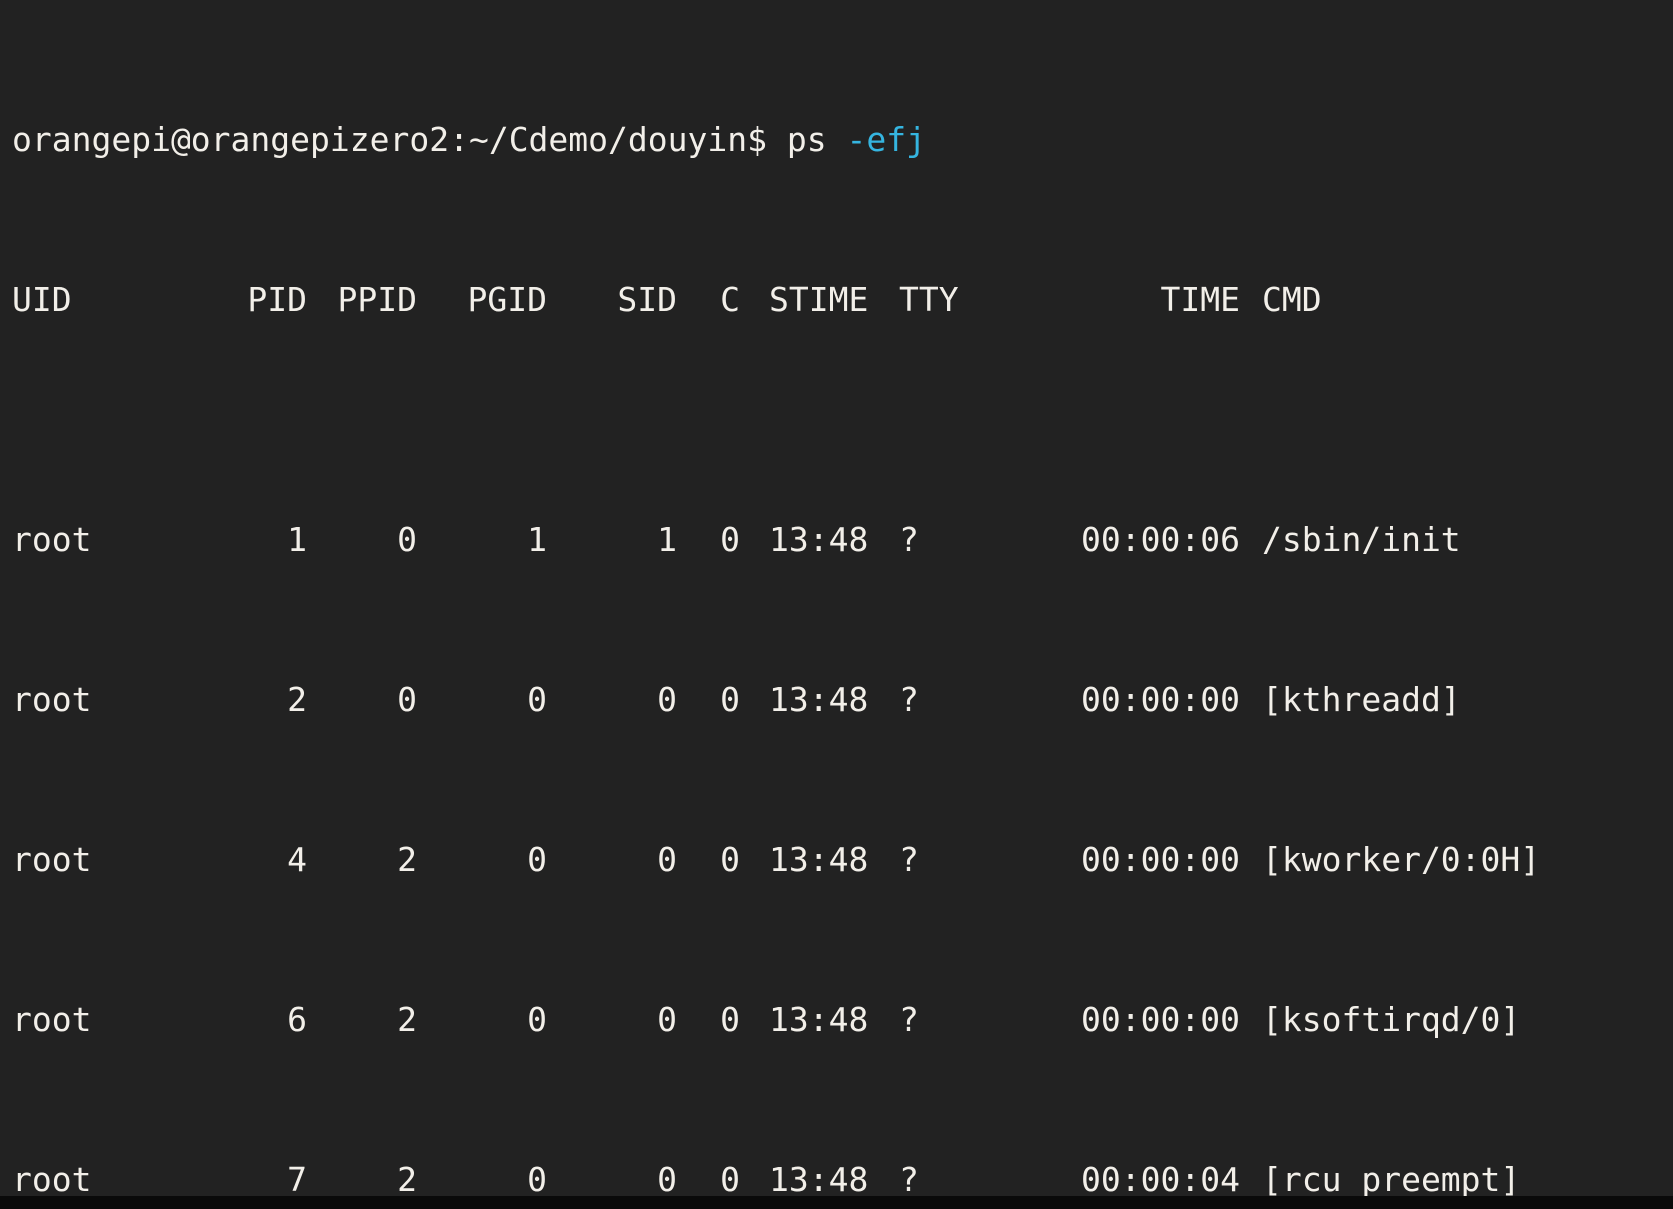 The image size is (1673, 1209). I want to click on header-uid: UID, so click(42, 299).